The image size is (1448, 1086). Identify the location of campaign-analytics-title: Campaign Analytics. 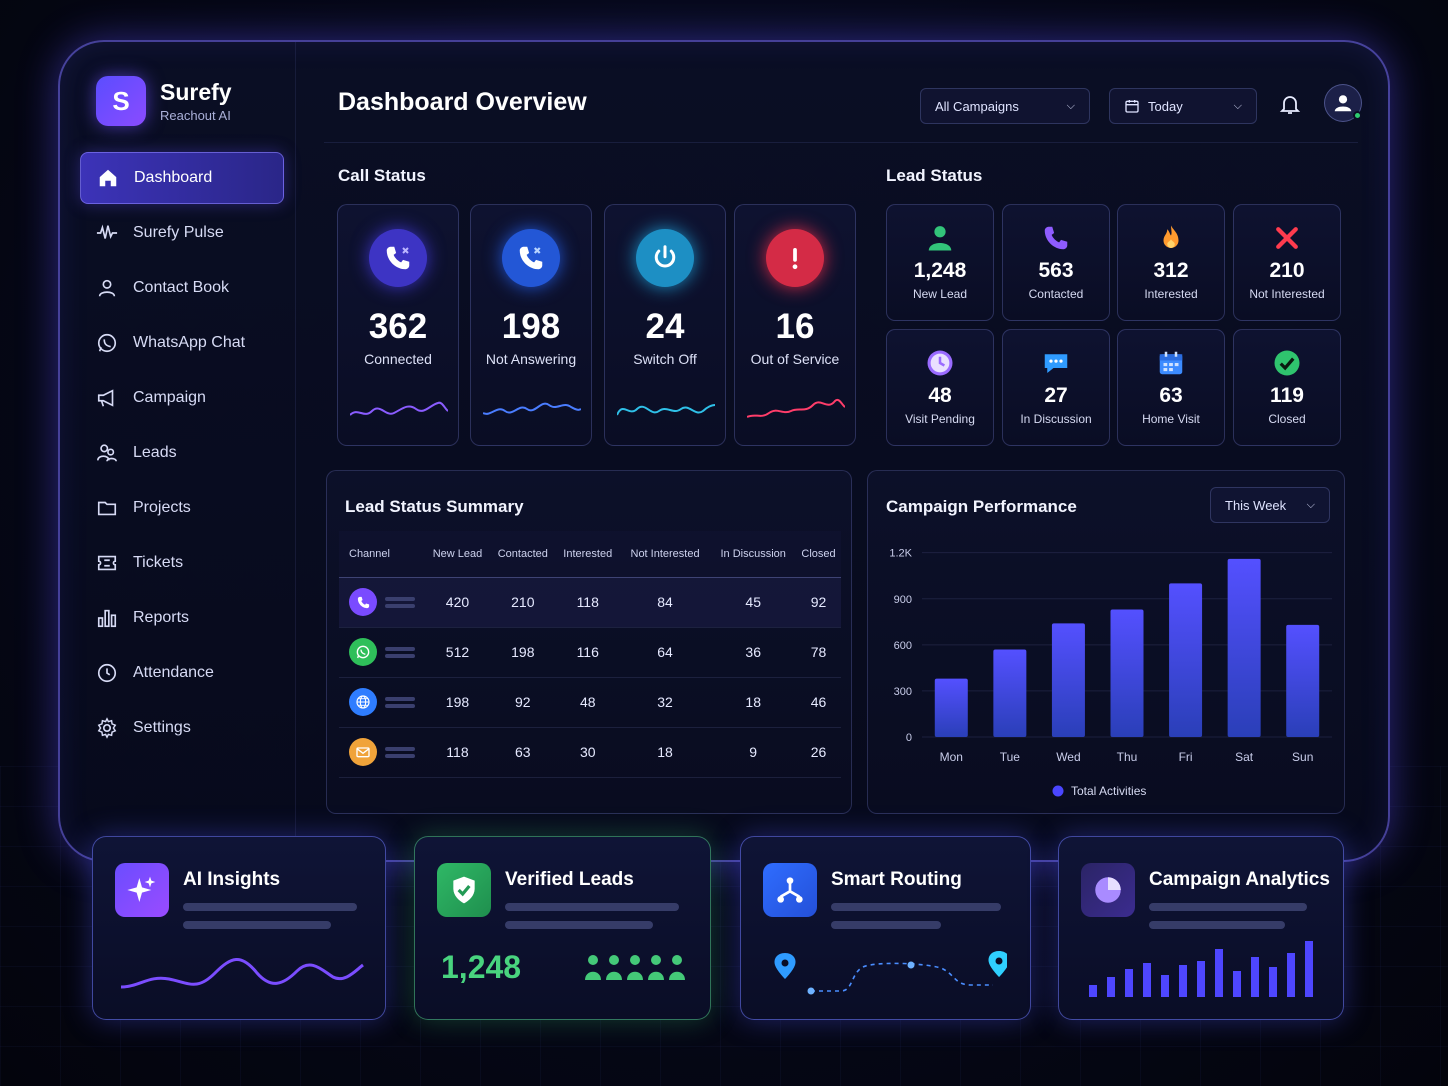
(1239, 879).